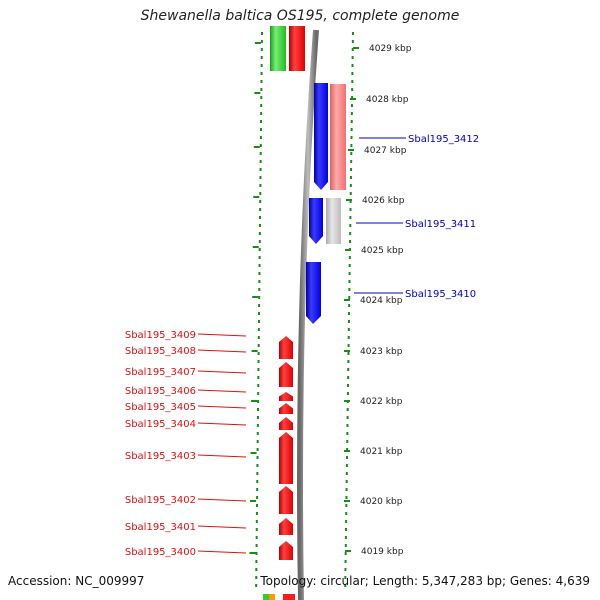  Describe the element at coordinates (381, 402) in the screenshot. I see `kbp-tick-label: 4022 kbp` at that location.